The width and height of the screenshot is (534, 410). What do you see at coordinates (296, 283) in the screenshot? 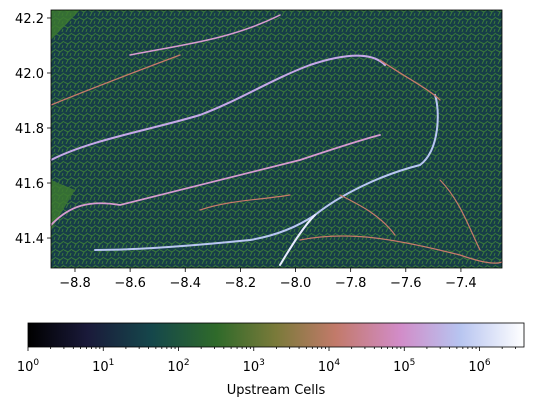
I see `x-tick-label: −8.0` at bounding box center [296, 283].